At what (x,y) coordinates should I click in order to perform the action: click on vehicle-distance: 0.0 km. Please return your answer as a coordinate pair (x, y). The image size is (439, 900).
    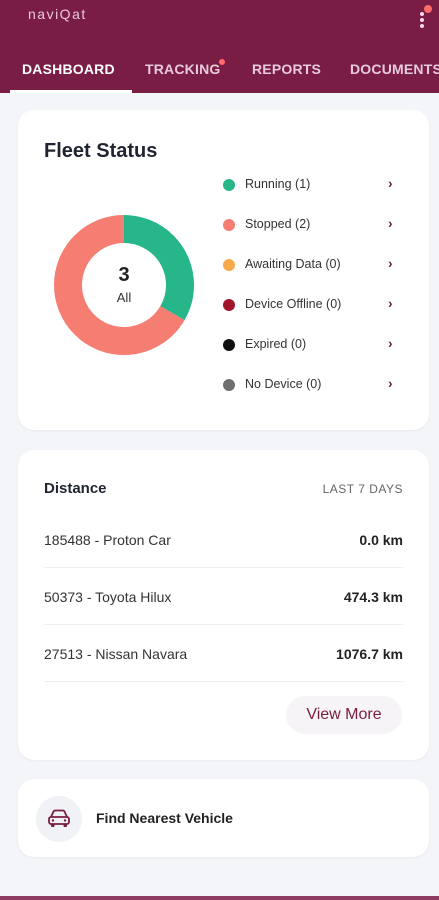
    Looking at the image, I should click on (381, 540).